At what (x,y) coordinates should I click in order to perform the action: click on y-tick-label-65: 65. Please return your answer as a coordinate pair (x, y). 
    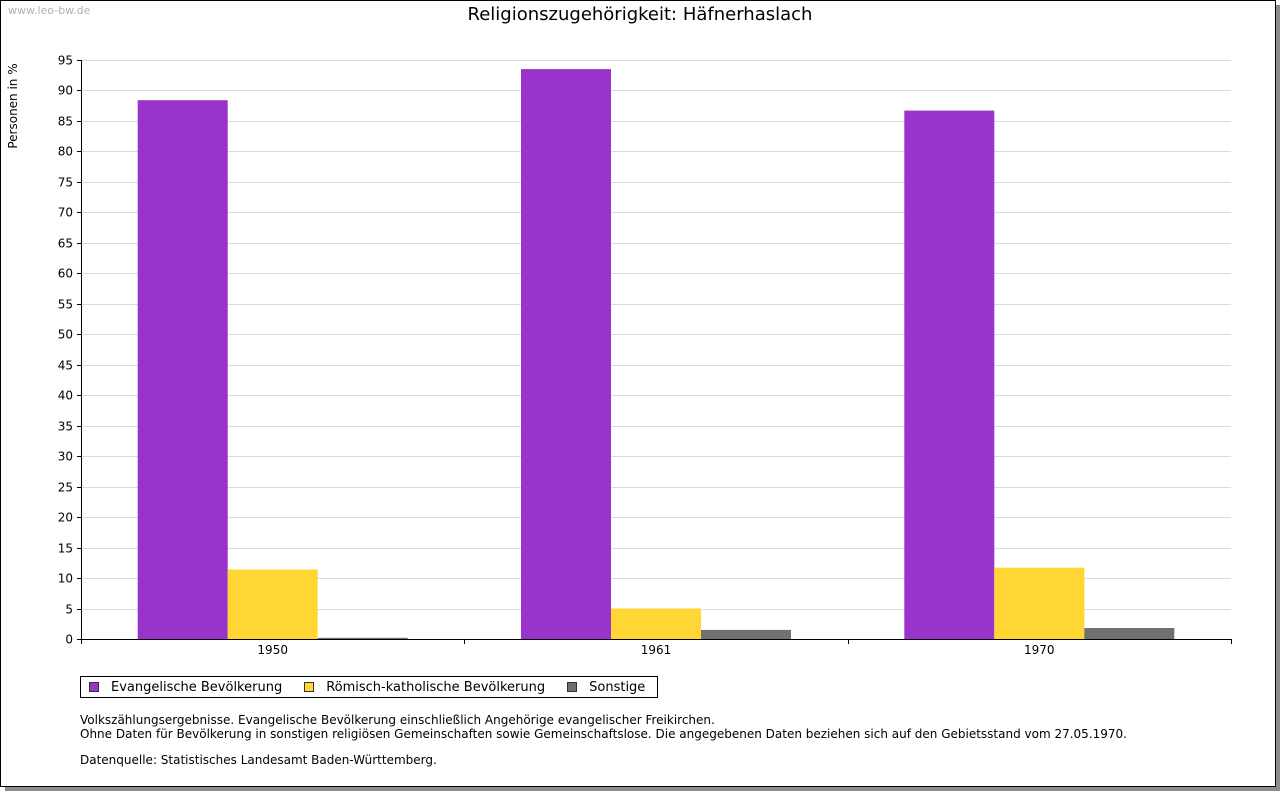
    Looking at the image, I should click on (65, 244).